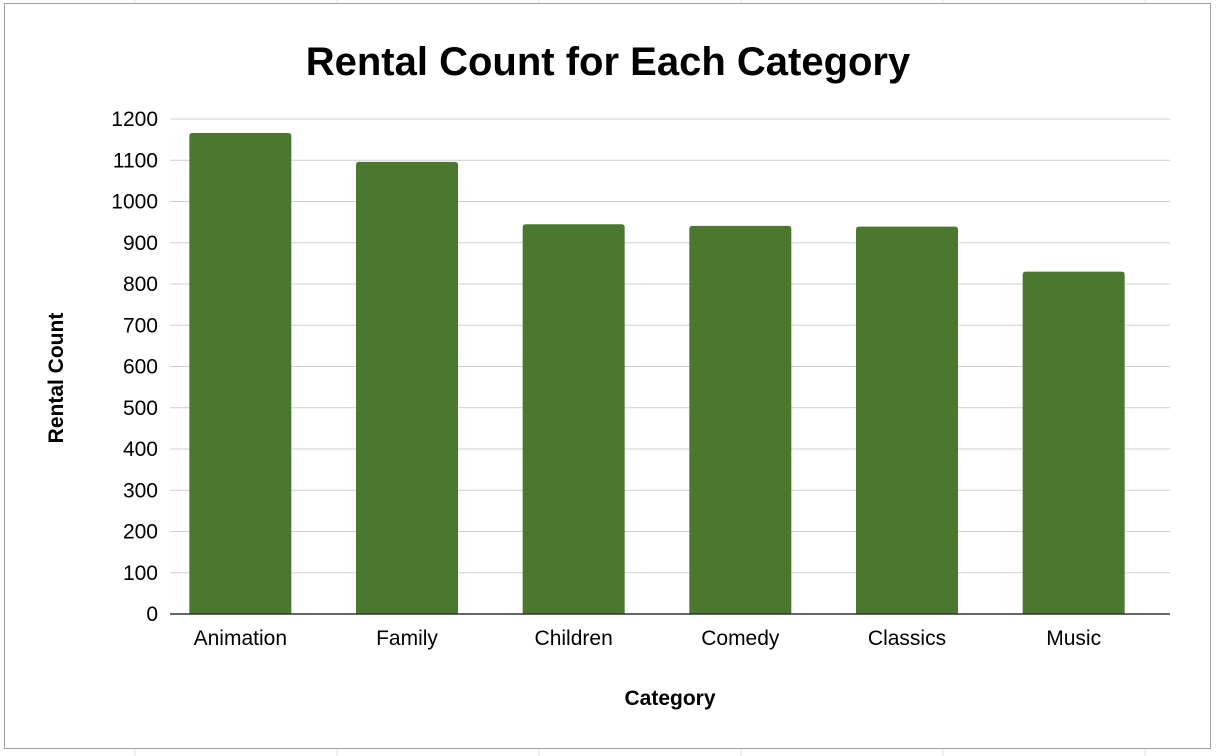  What do you see at coordinates (1073, 442) in the screenshot?
I see `bar-music` at bounding box center [1073, 442].